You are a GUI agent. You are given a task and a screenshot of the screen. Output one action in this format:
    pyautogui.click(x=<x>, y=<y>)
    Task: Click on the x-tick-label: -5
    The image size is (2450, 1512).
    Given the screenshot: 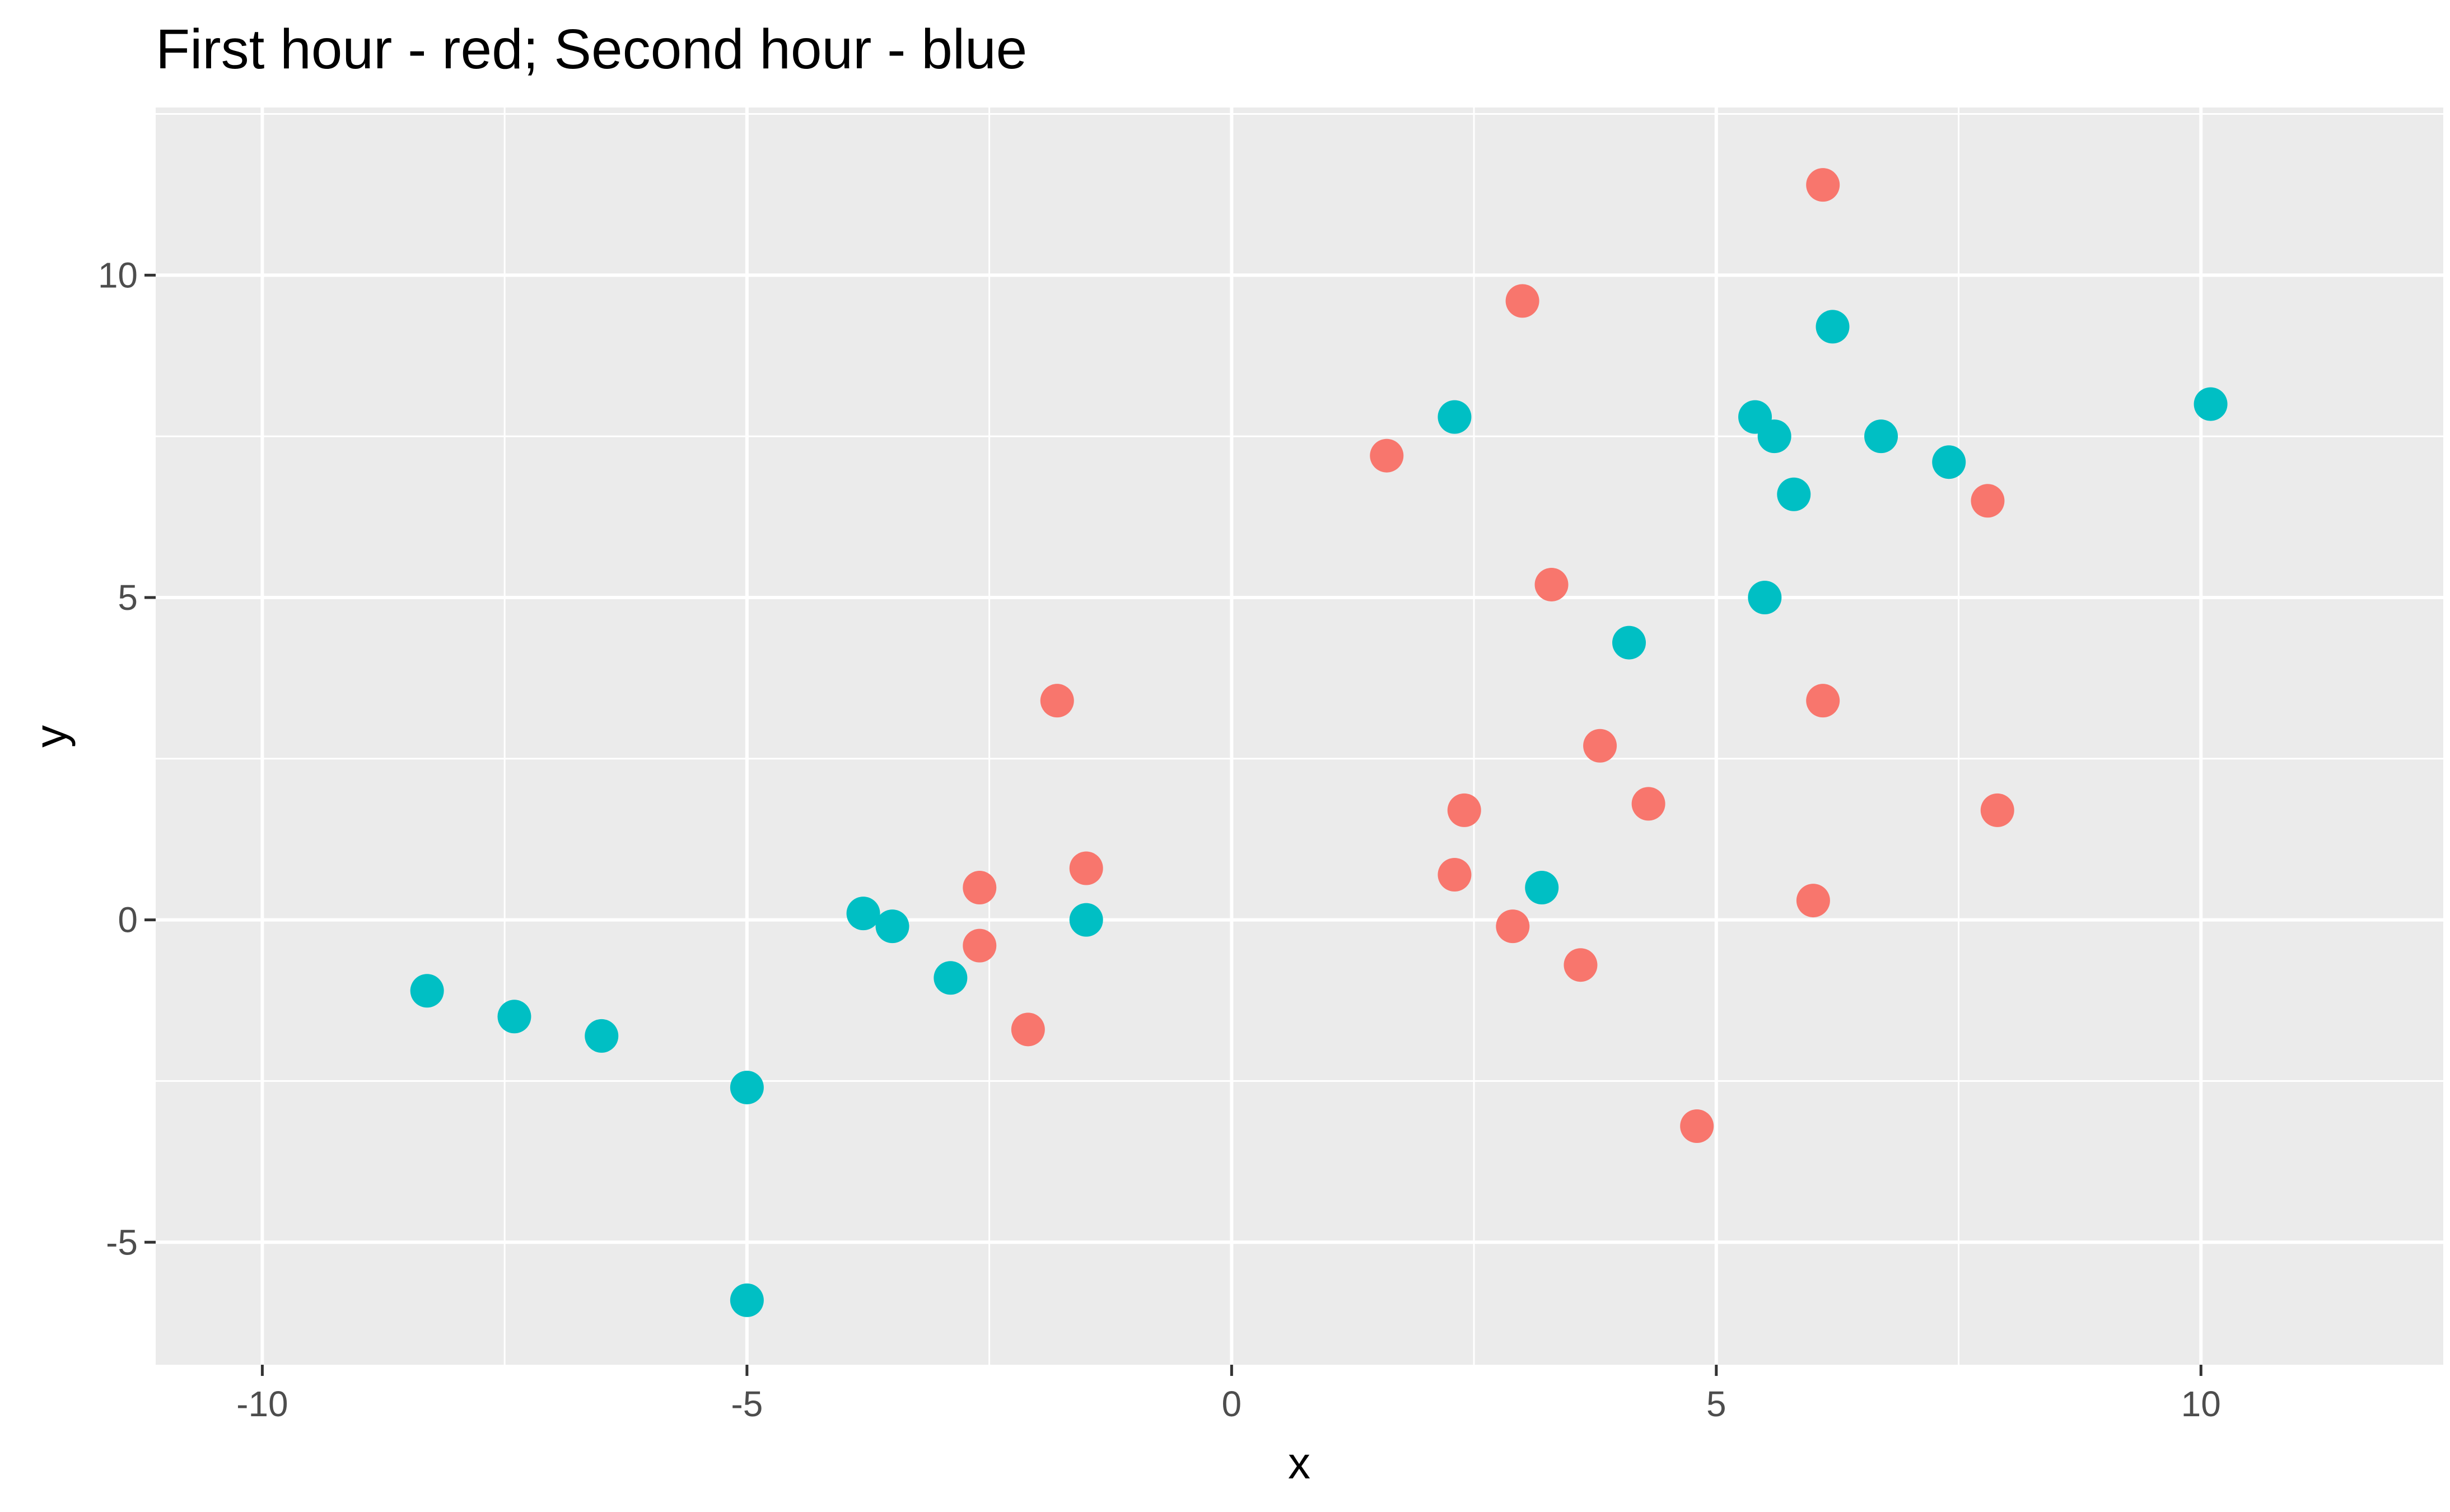 What is the action you would take?
    pyautogui.click(x=747, y=1404)
    